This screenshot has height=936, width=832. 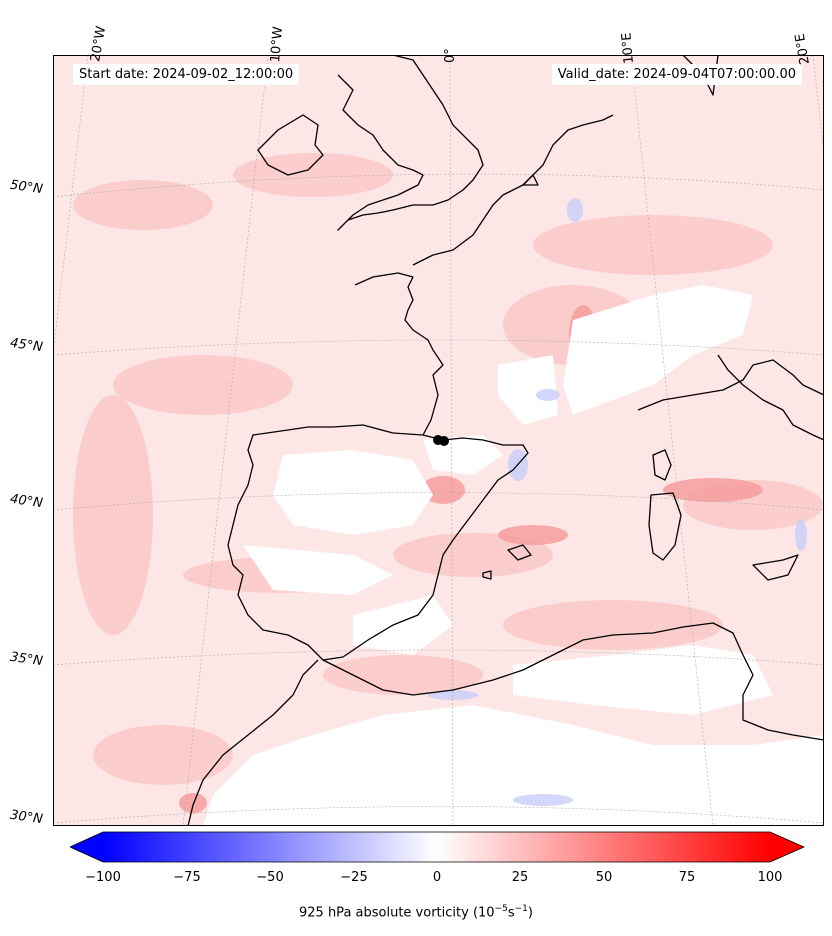 I want to click on location-marker, so click(x=441, y=440).